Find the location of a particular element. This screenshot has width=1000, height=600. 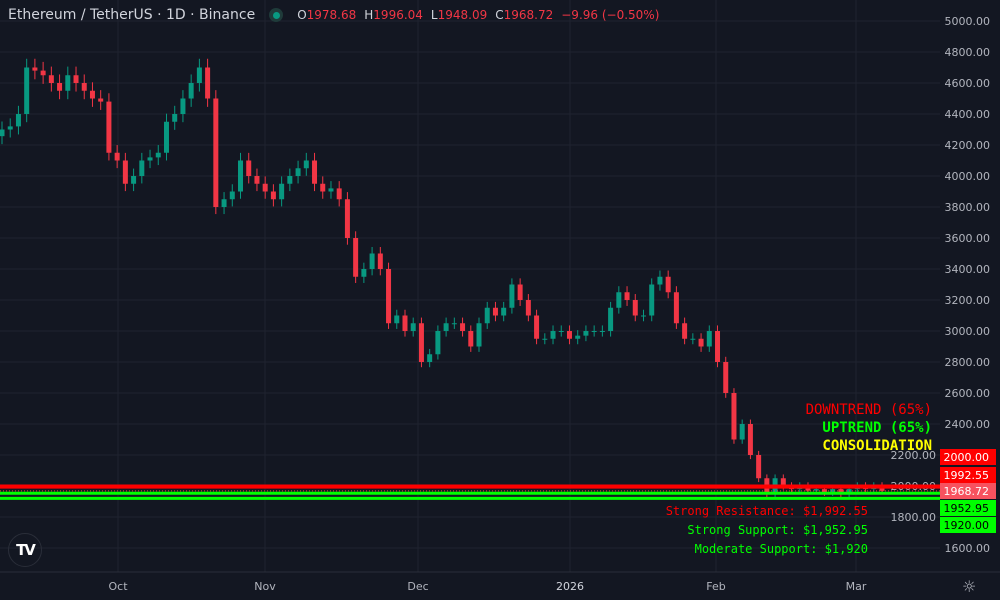

y-tick-label: 4600.00 is located at coordinates (968, 83).